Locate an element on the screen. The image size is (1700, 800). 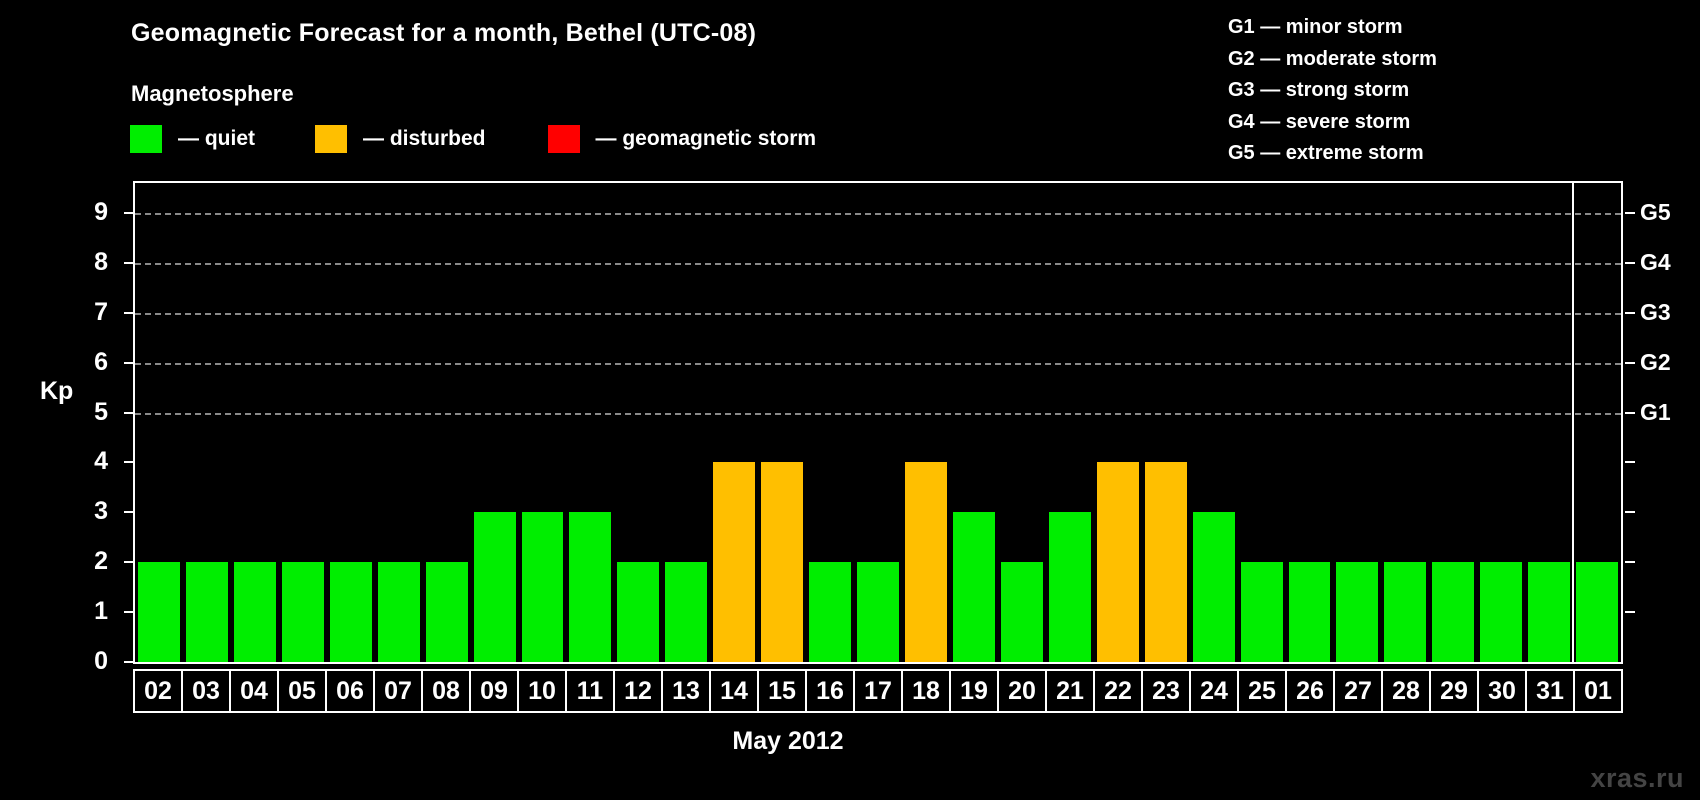
day-label-20: 20 is located at coordinates (1022, 691).